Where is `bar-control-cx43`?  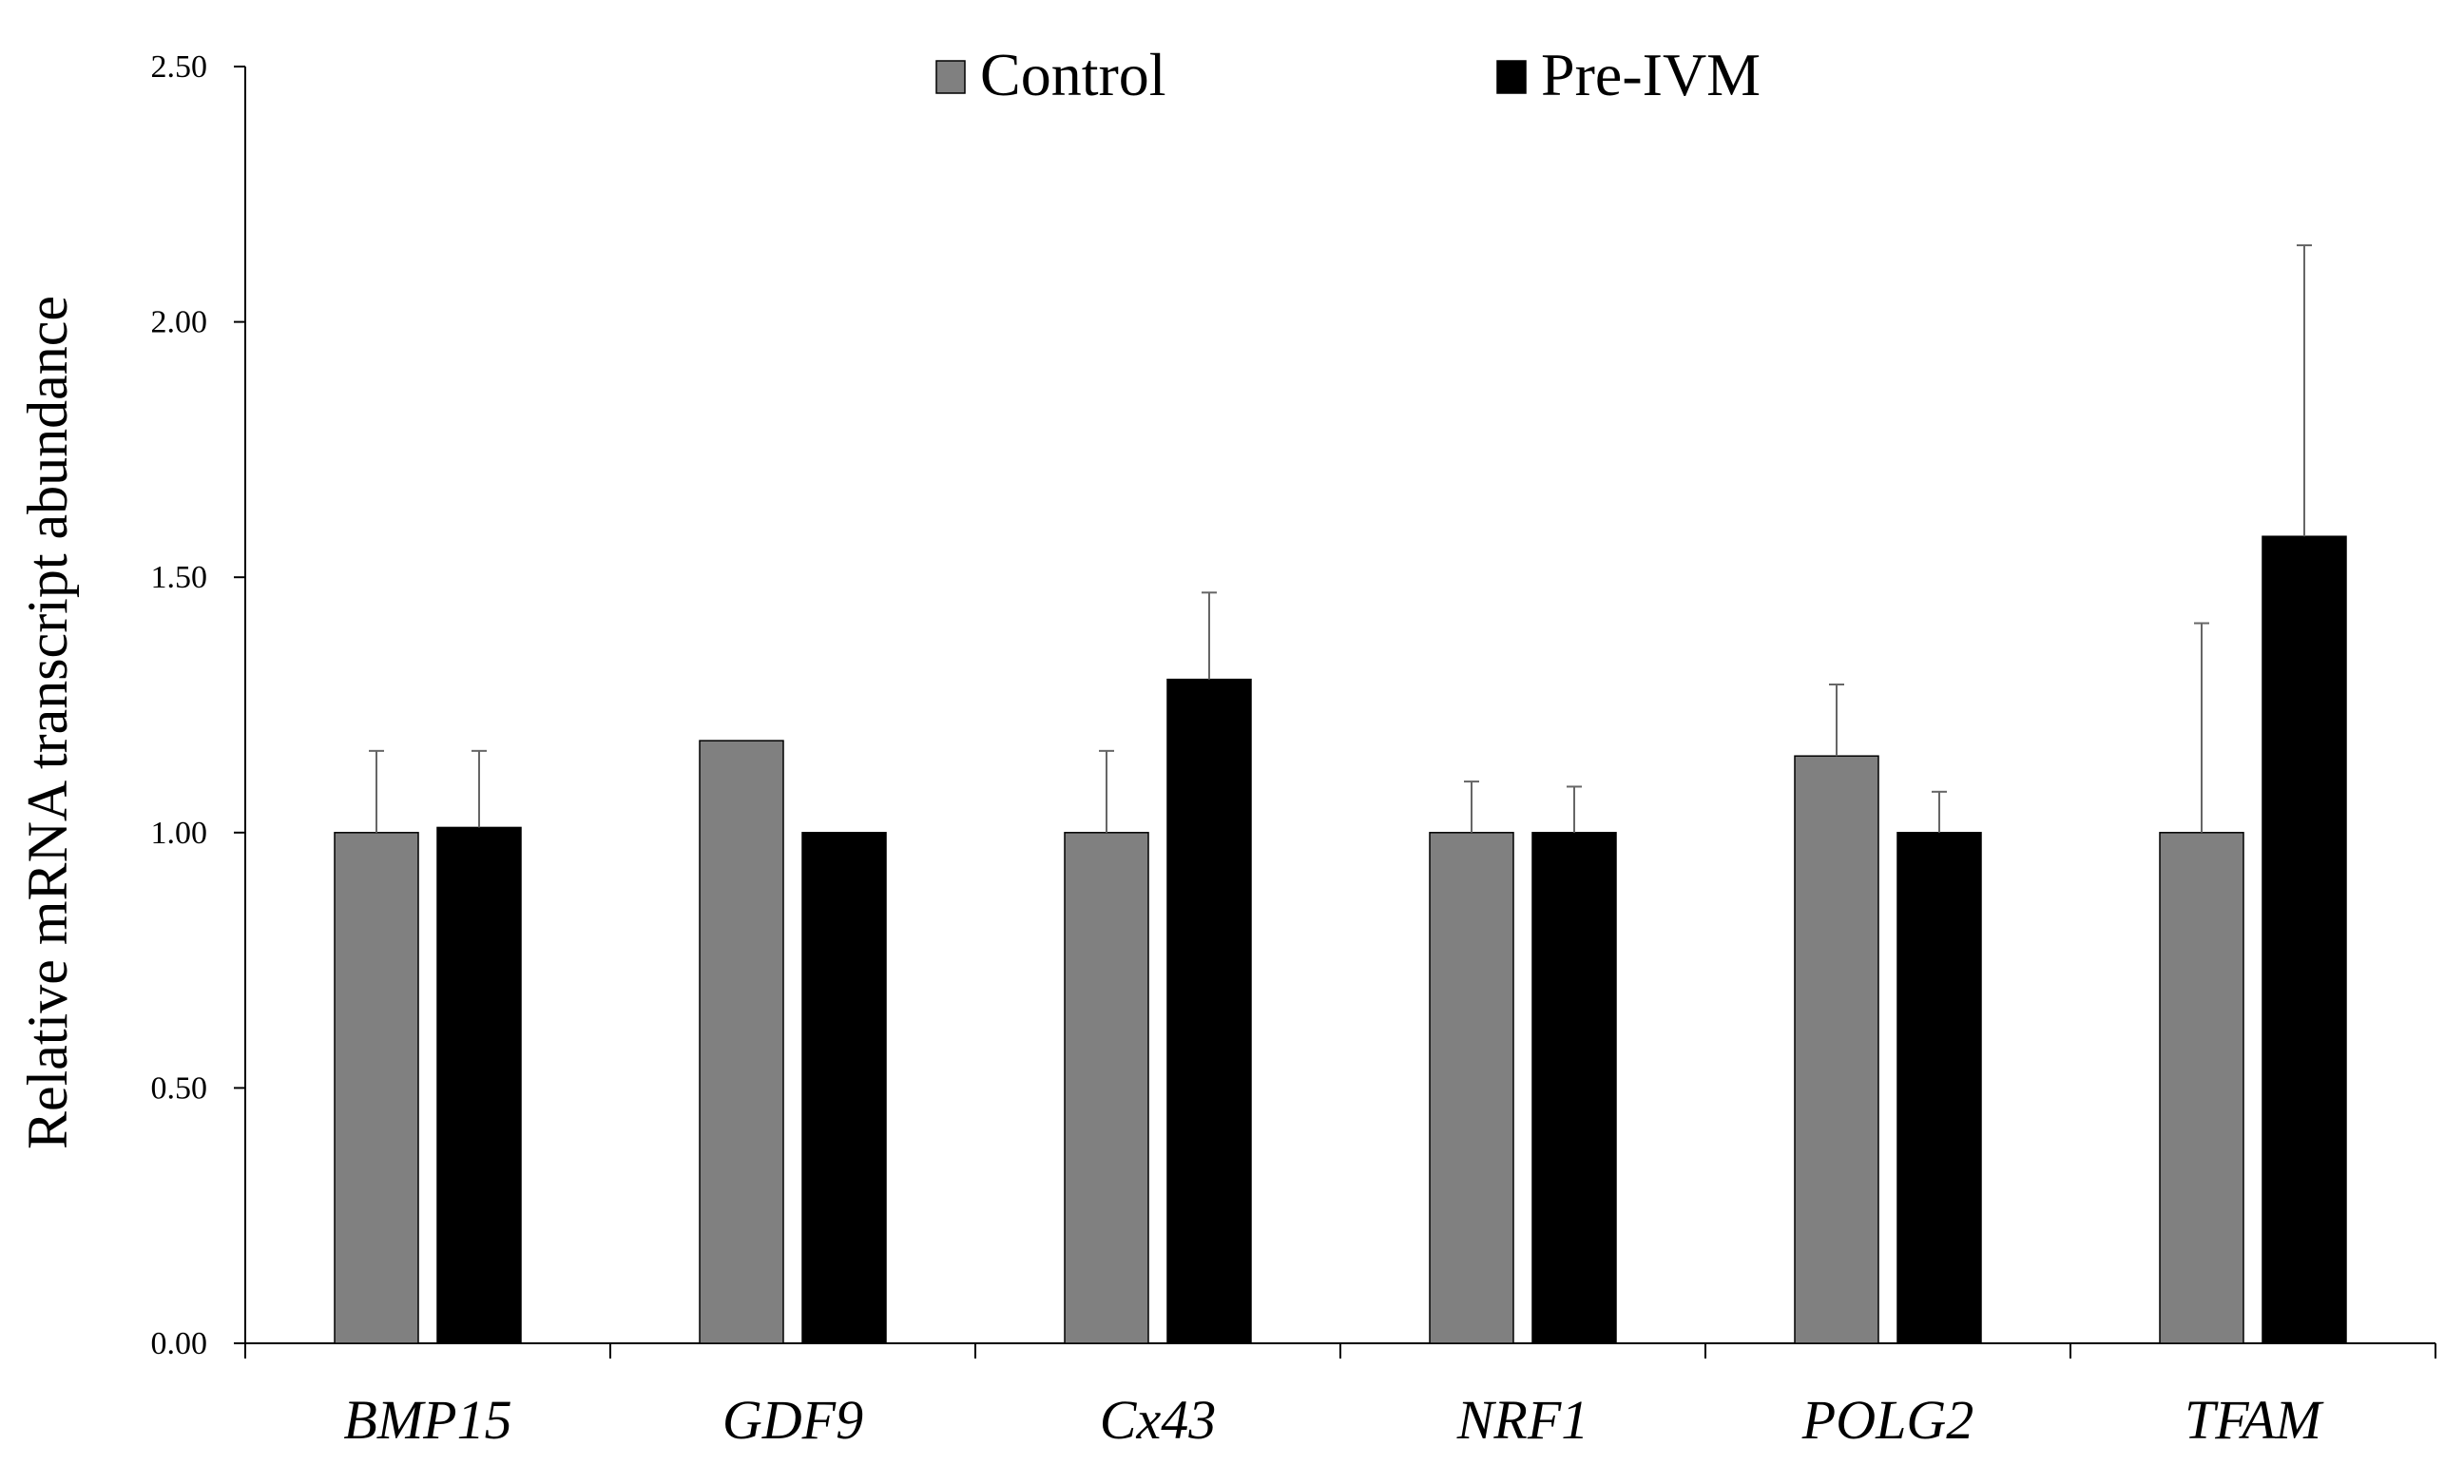 bar-control-cx43 is located at coordinates (1106, 1088).